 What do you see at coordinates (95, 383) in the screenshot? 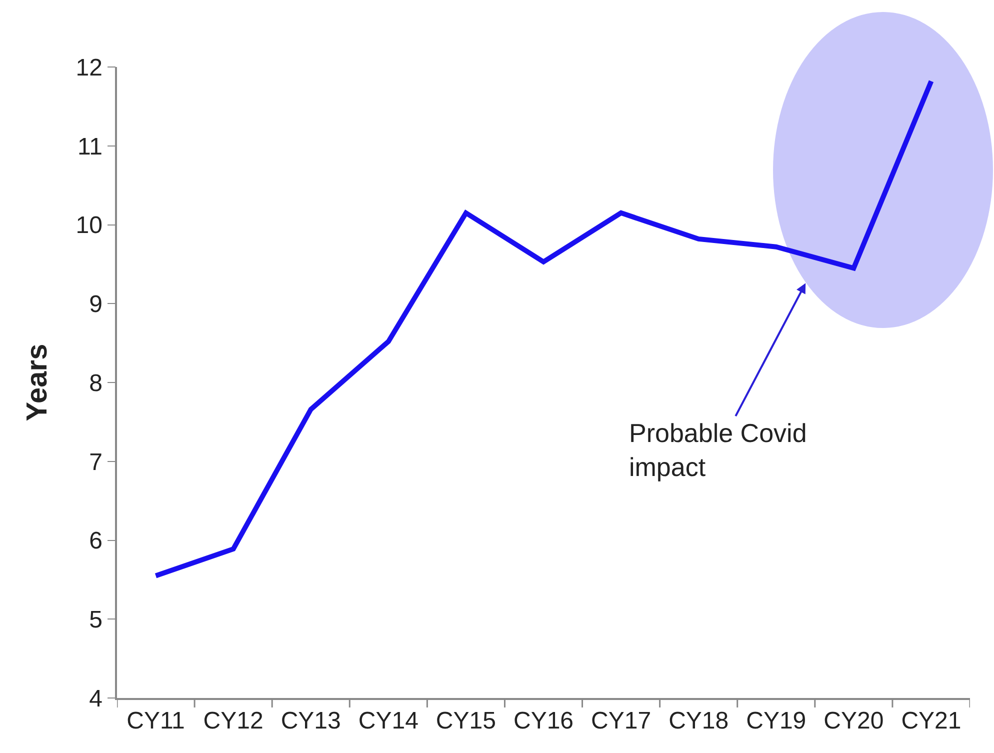
I see `y-tick-label: 8` at bounding box center [95, 383].